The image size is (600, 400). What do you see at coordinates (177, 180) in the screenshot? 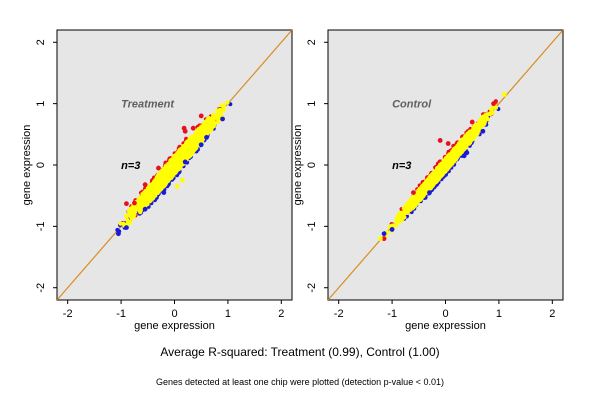
I see `treatment-outlier-series` at bounding box center [177, 180].